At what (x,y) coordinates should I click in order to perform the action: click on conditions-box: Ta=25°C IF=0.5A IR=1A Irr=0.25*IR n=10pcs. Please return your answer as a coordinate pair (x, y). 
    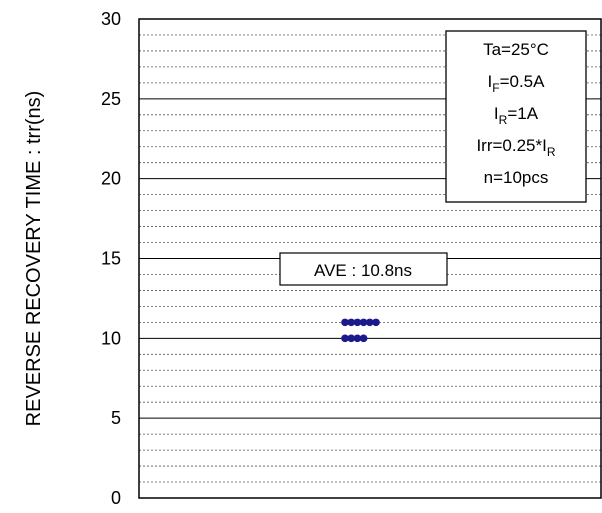
    Looking at the image, I should click on (516, 116).